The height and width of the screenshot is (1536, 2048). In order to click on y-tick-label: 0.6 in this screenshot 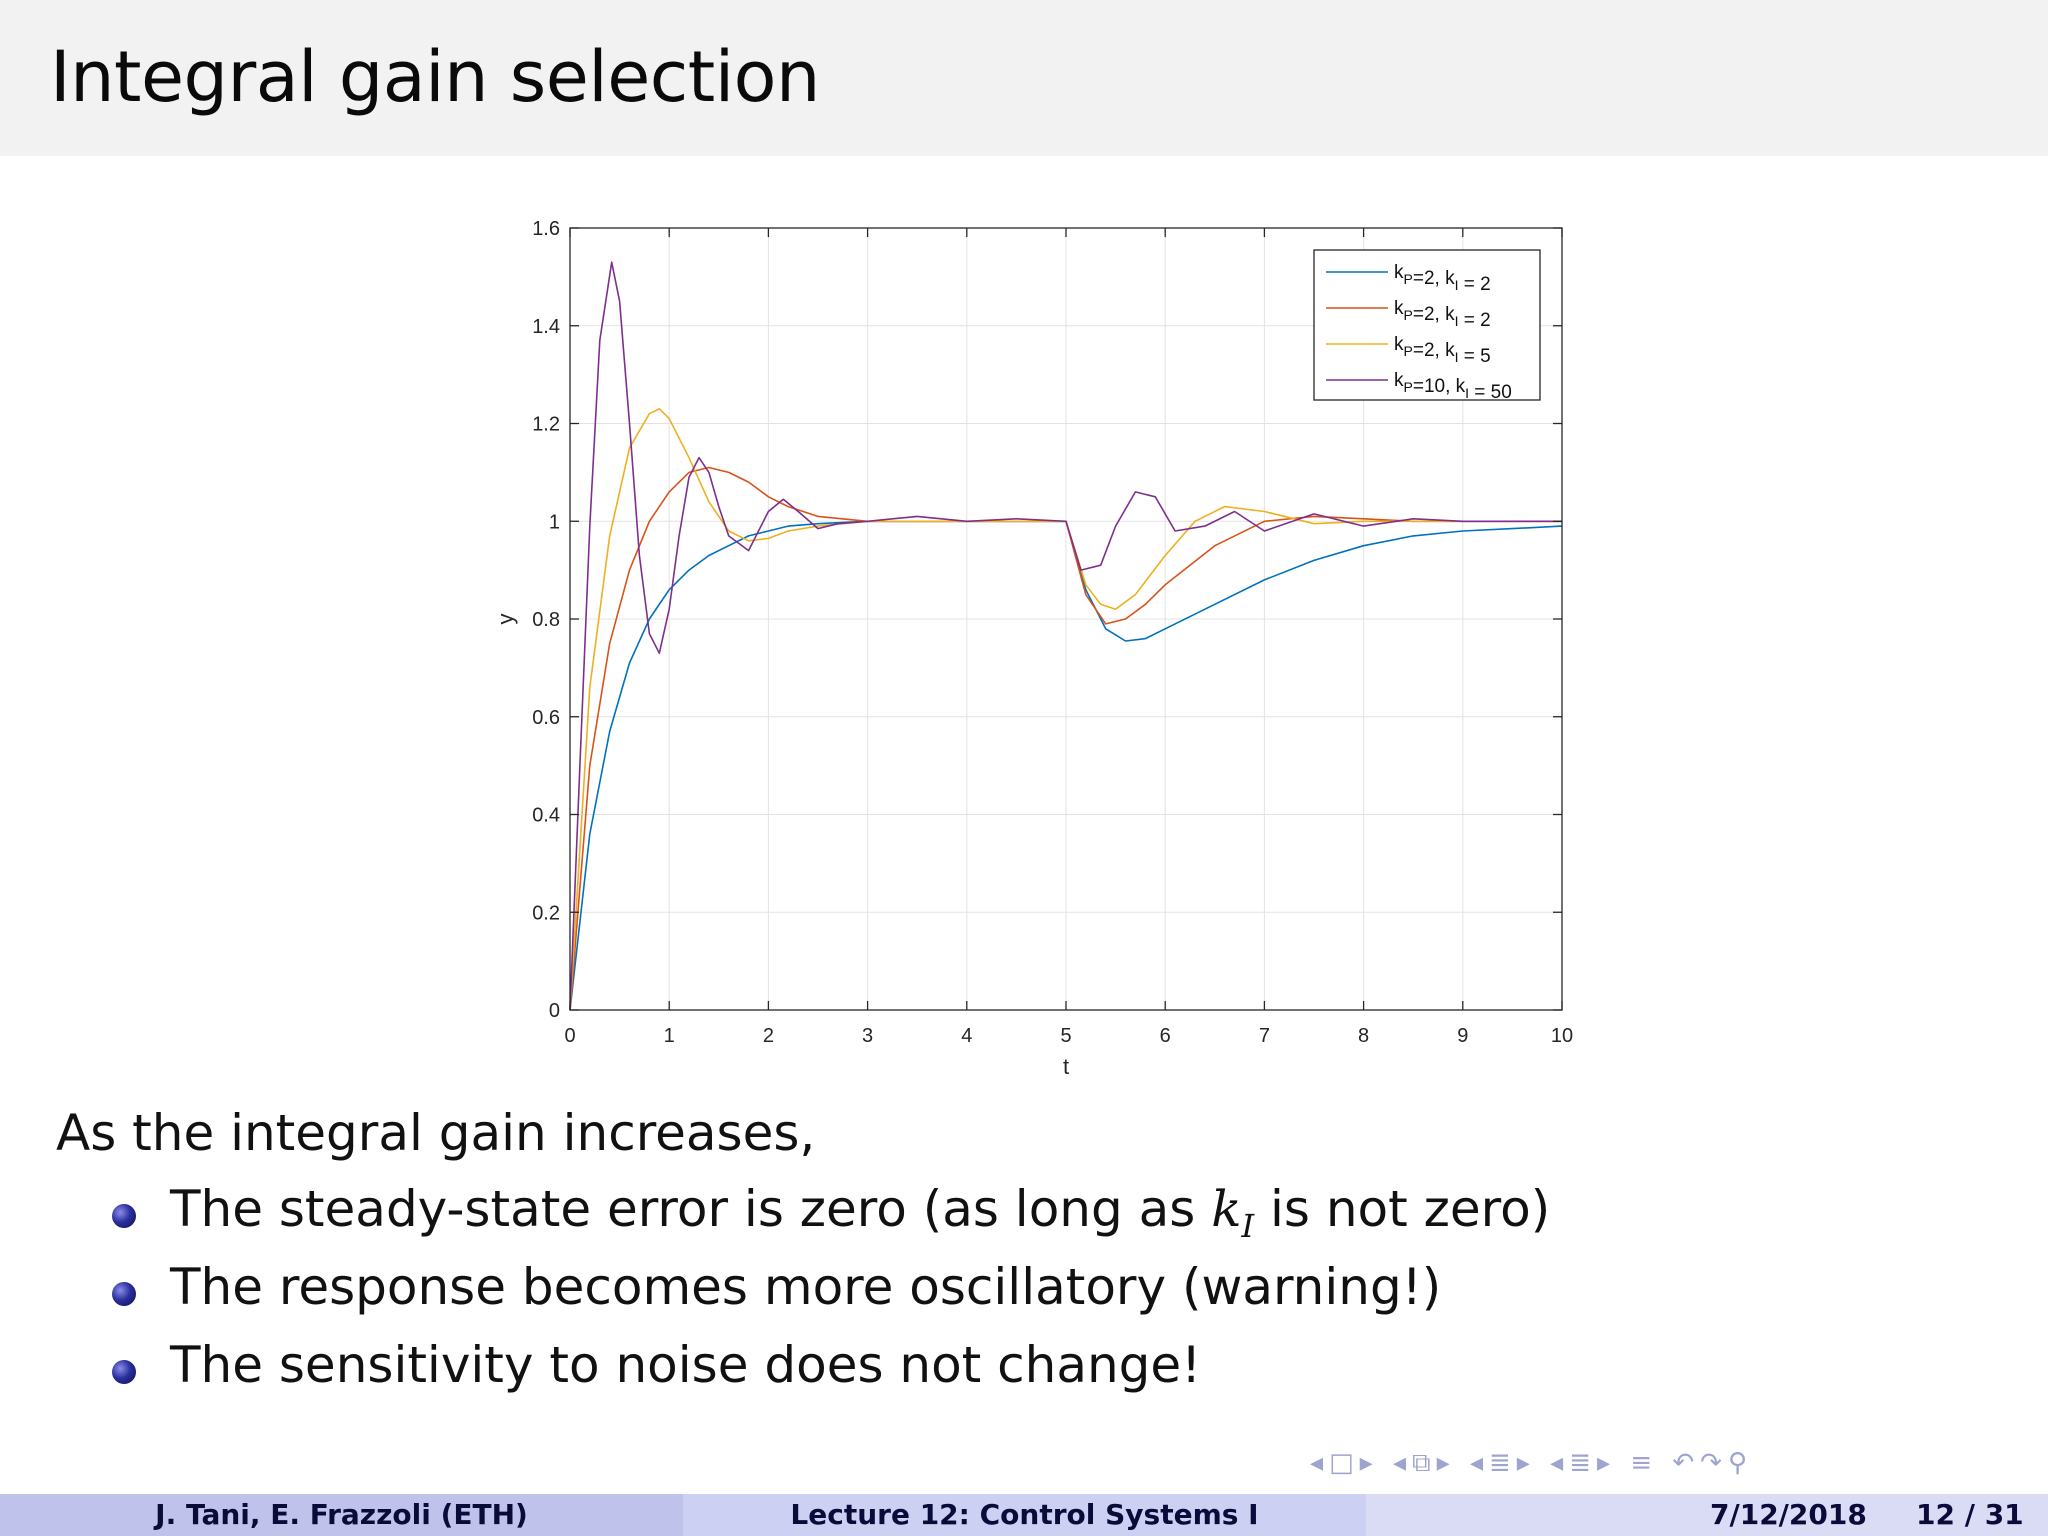, I will do `click(546, 718)`.